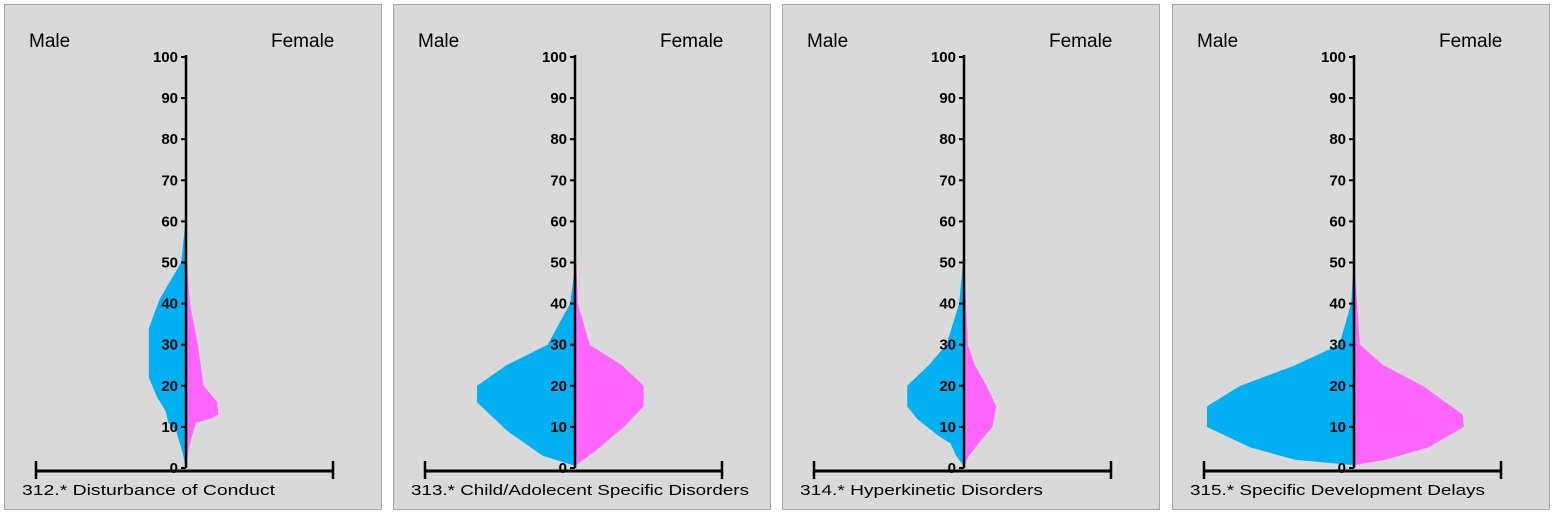 The image size is (1554, 516). What do you see at coordinates (580, 490) in the screenshot?
I see `chart-title: 313.* Child/Adolecent Specific Disorders` at bounding box center [580, 490].